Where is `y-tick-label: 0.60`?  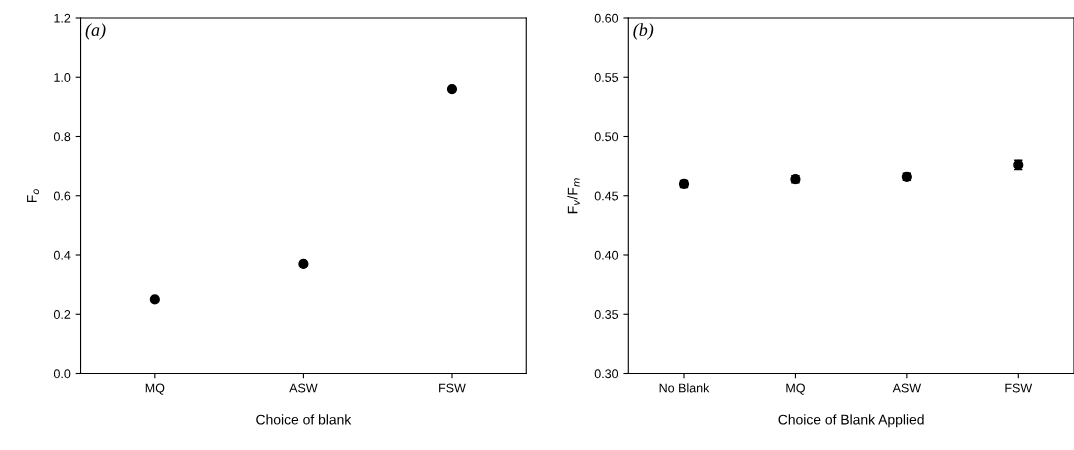
y-tick-label: 0.60 is located at coordinates (606, 18).